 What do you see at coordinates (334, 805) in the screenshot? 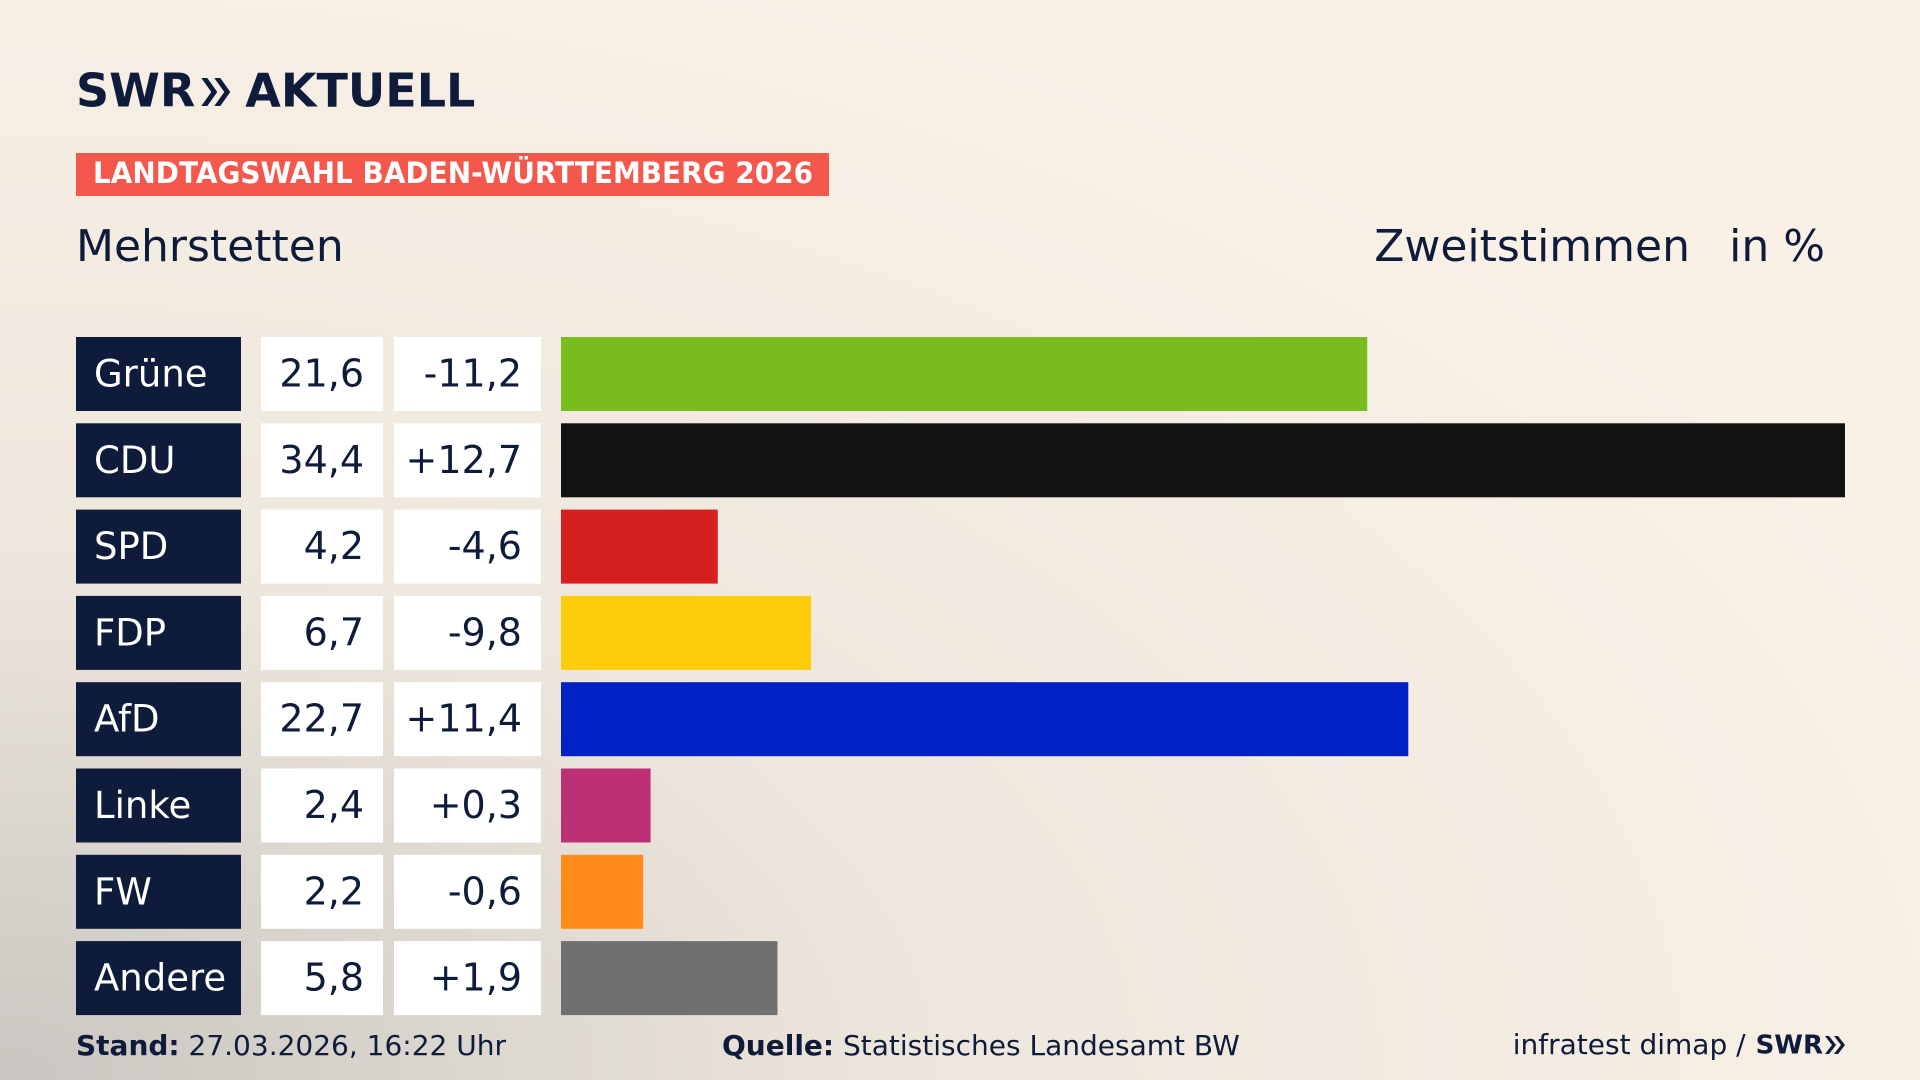
I see `value-label: 2,4` at bounding box center [334, 805].